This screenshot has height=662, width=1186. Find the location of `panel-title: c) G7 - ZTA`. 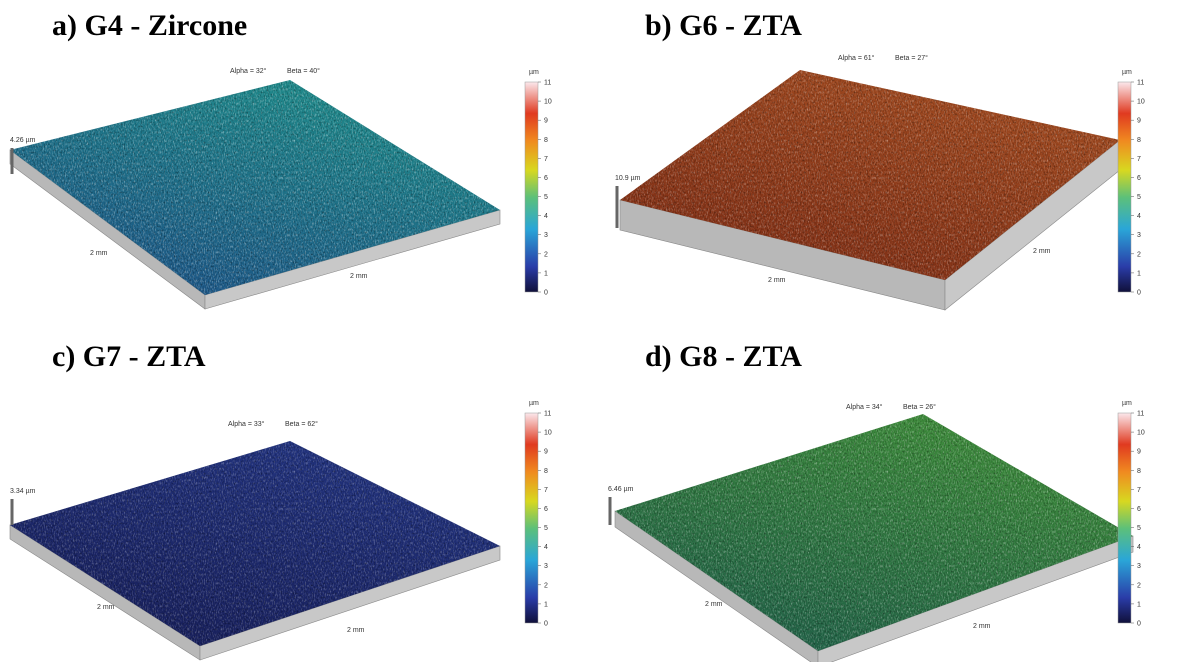

panel-title: c) G7 - ZTA is located at coordinates (129, 356).